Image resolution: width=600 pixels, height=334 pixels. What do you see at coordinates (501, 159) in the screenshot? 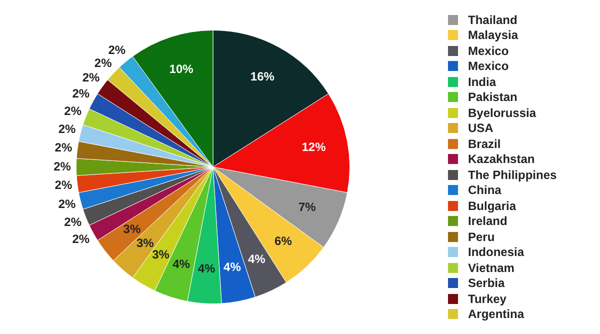
I see `legend-label: Kazakhstan` at bounding box center [501, 159].